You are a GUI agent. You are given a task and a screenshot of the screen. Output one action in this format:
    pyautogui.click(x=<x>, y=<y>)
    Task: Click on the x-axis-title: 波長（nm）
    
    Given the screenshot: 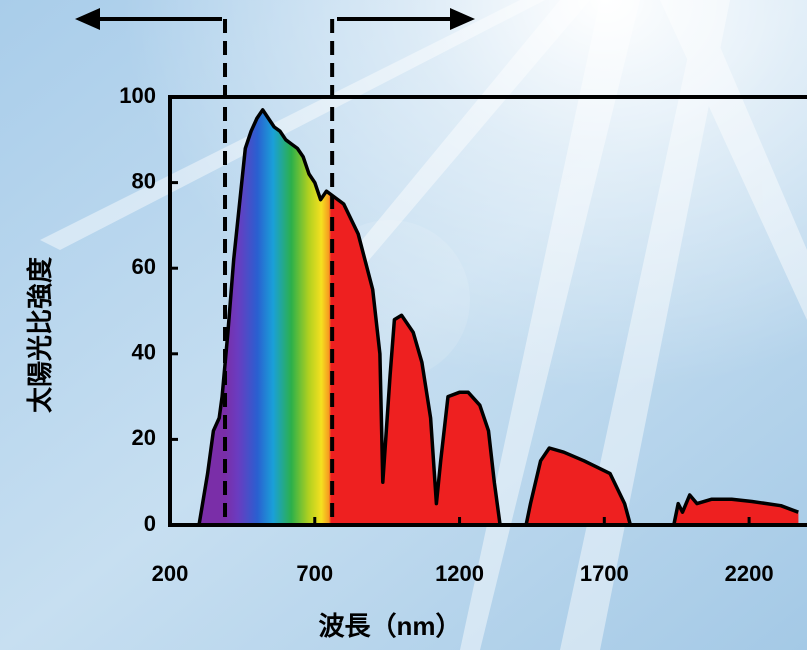 What is the action you would take?
    pyautogui.click(x=389, y=626)
    